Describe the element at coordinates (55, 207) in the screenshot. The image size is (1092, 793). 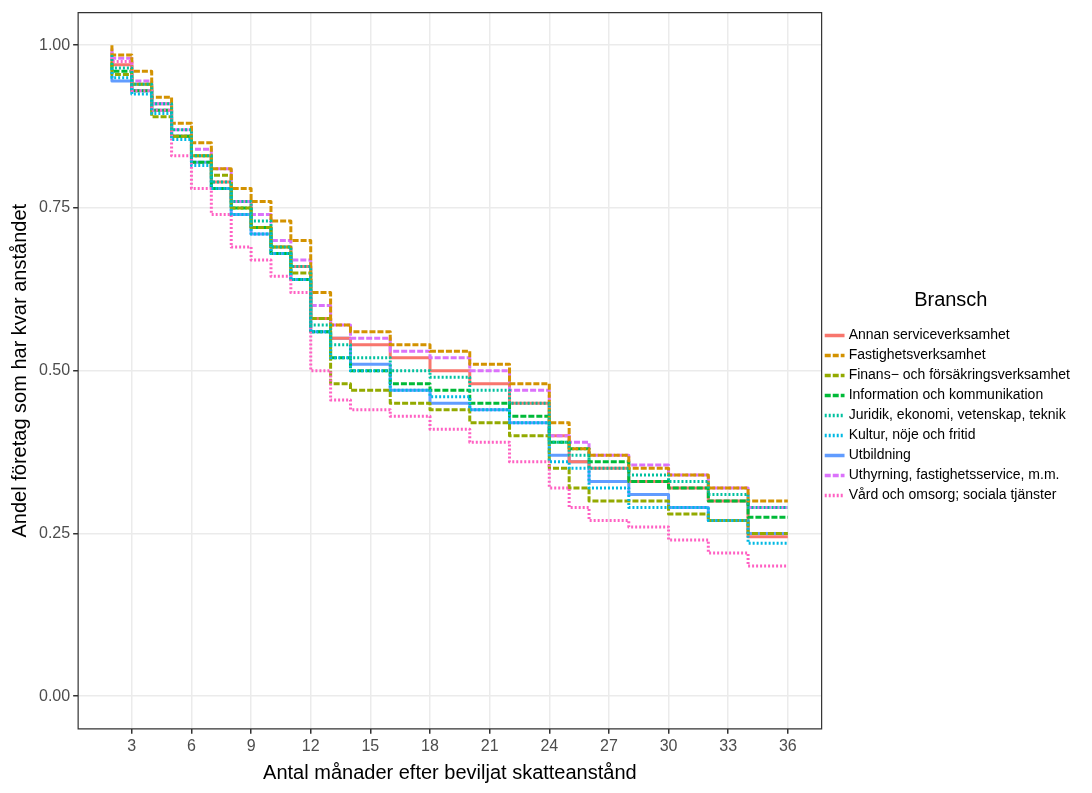
I see `y-tick-label: 0.75` at that location.